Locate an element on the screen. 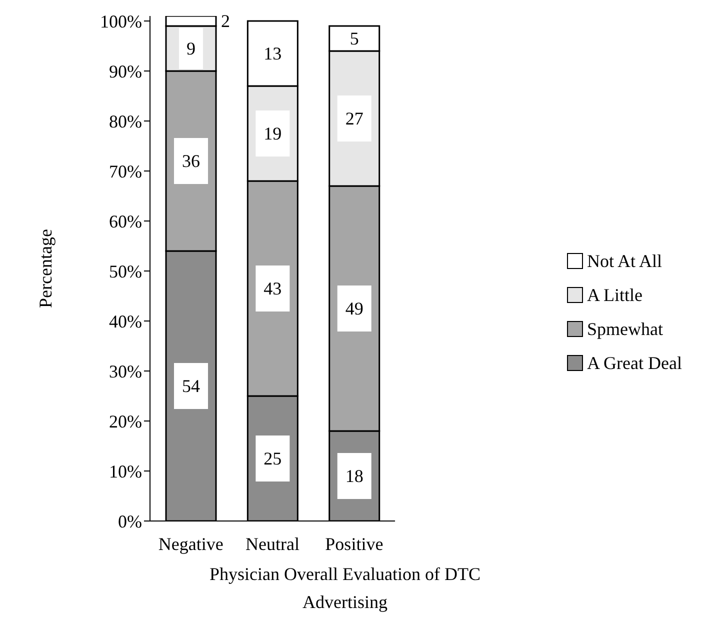  data-label: 54 is located at coordinates (191, 386).